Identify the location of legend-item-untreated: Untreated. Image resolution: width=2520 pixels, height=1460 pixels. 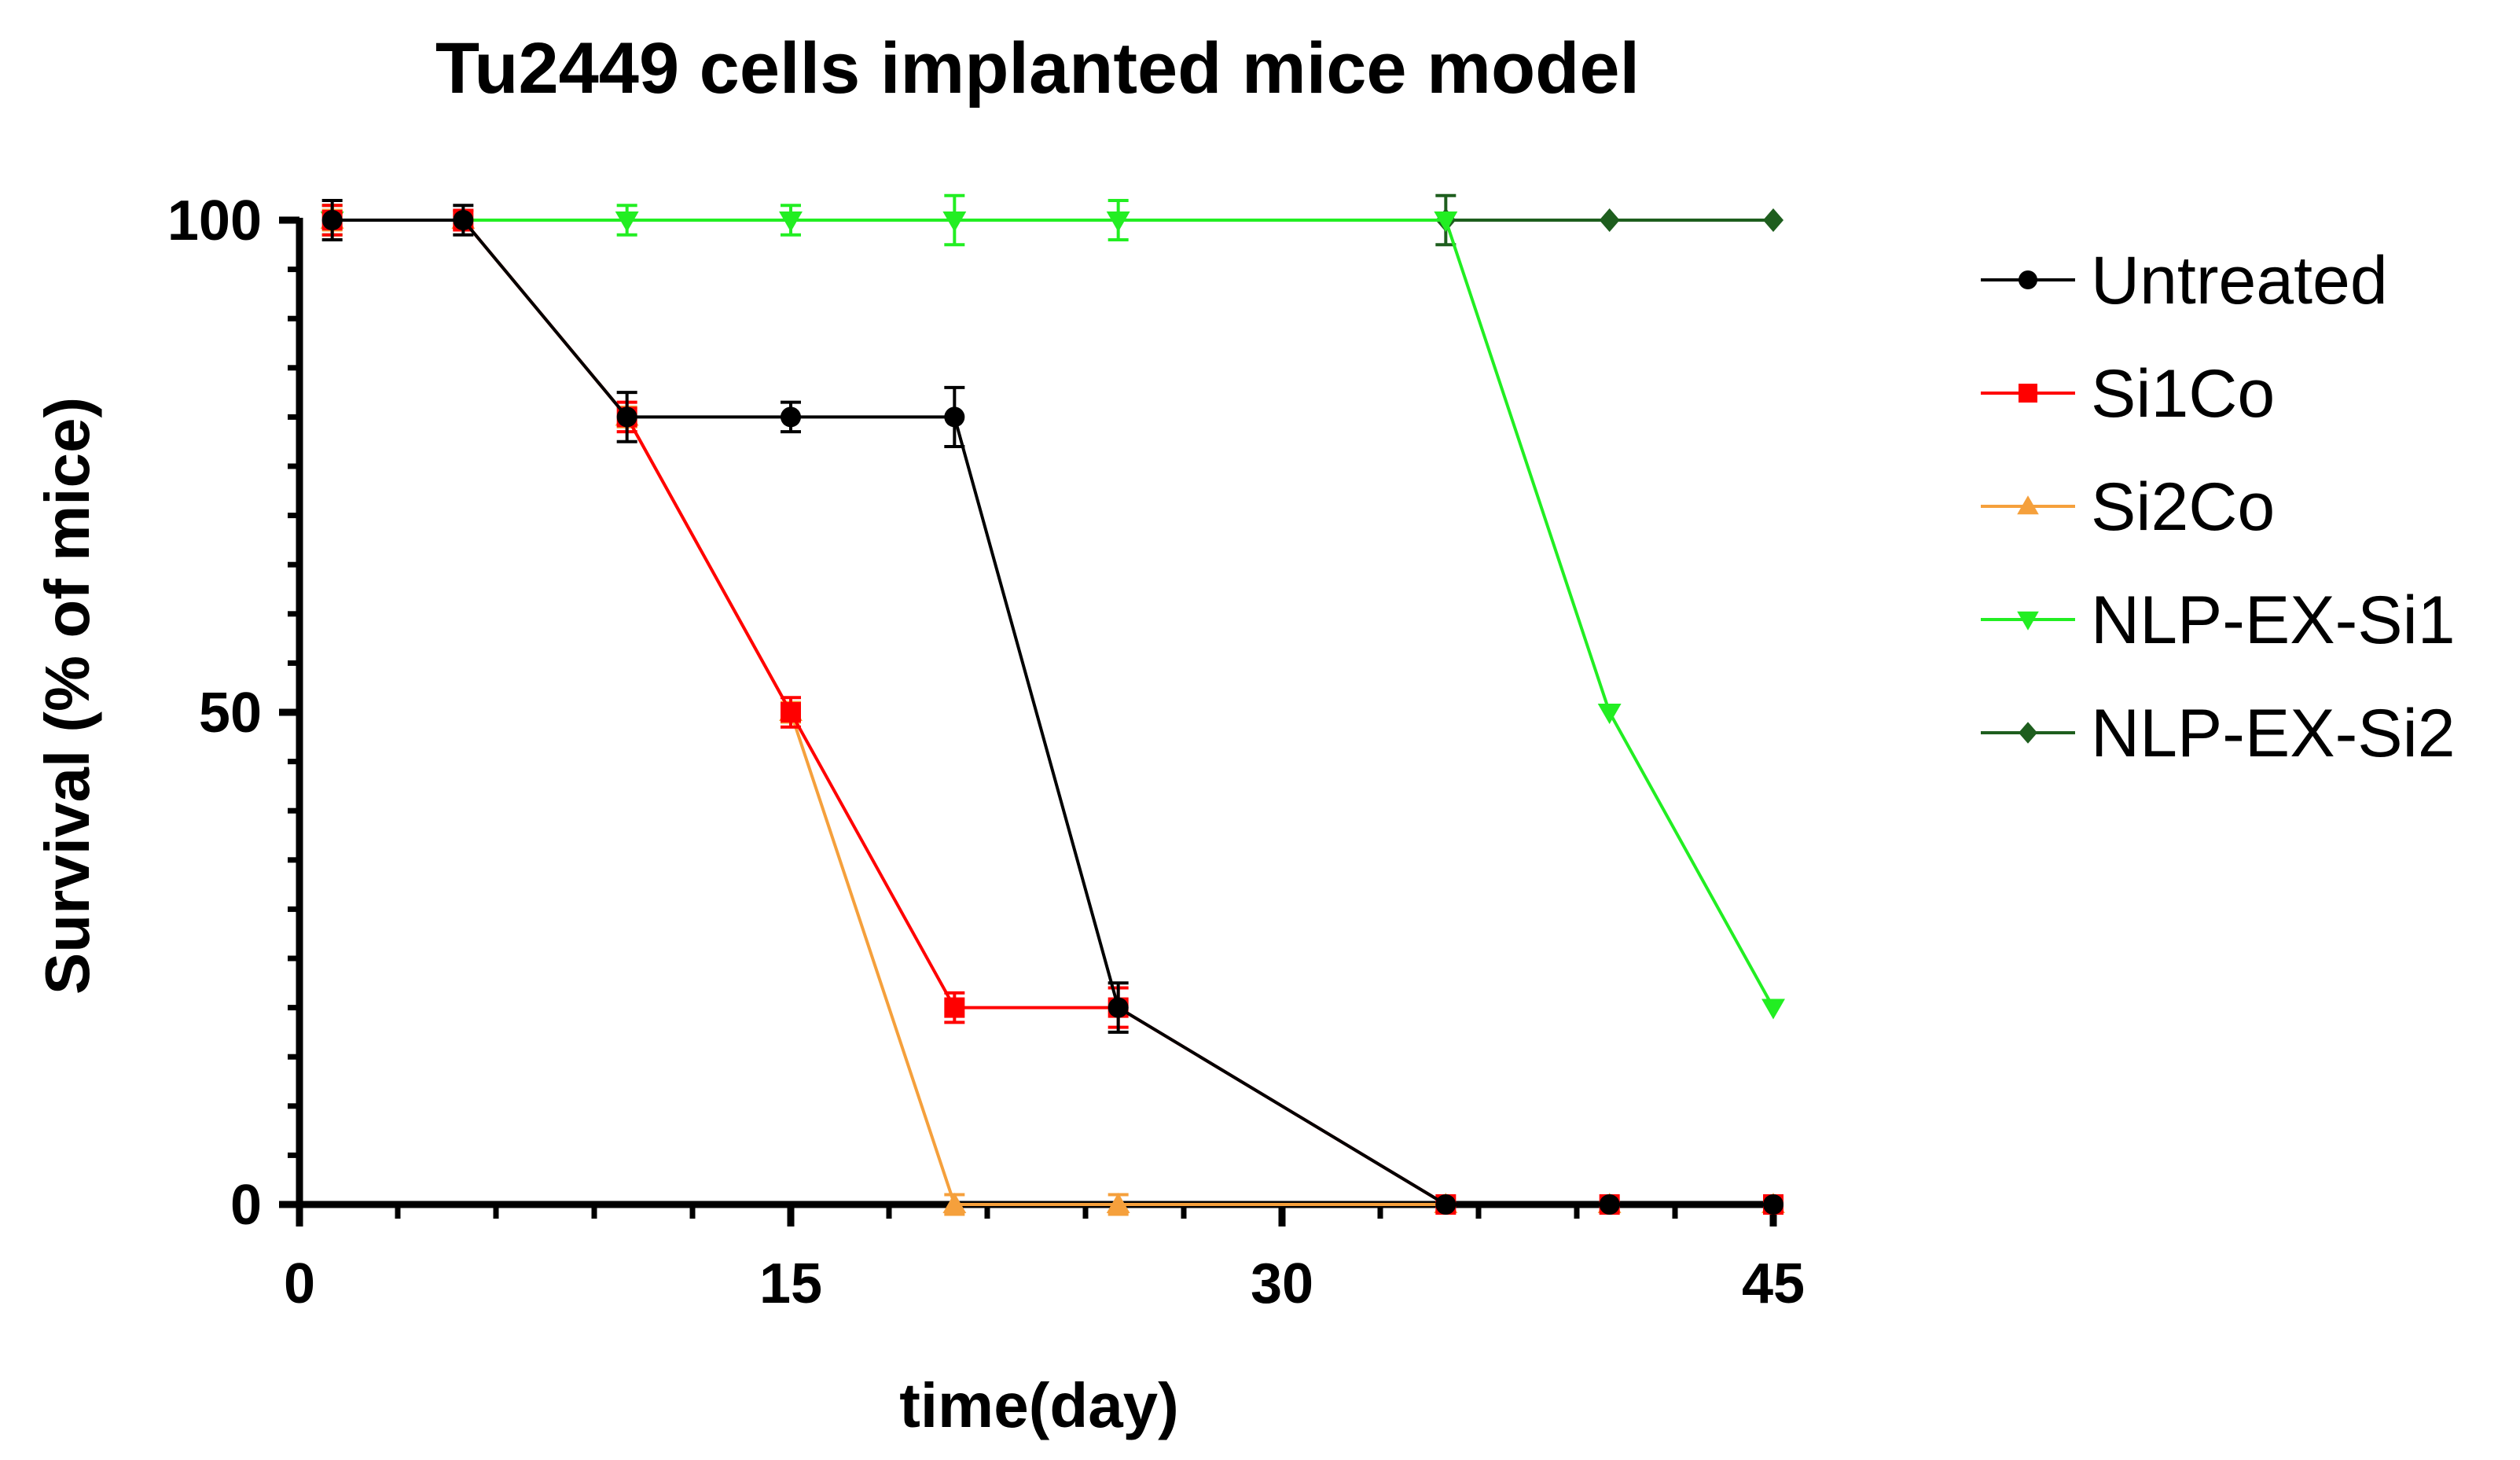
(2184, 280).